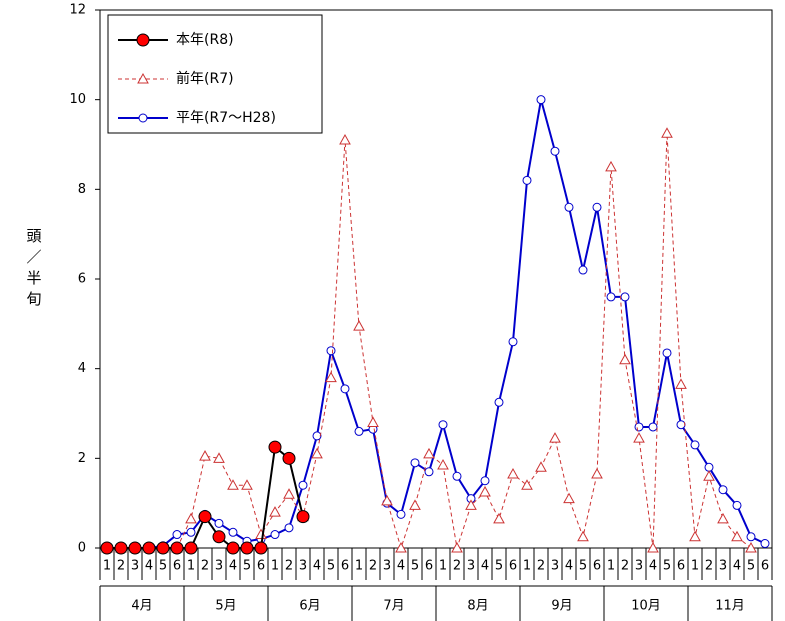  Describe the element at coordinates (141, 606) in the screenshot. I see `group-label: 4月` at that location.